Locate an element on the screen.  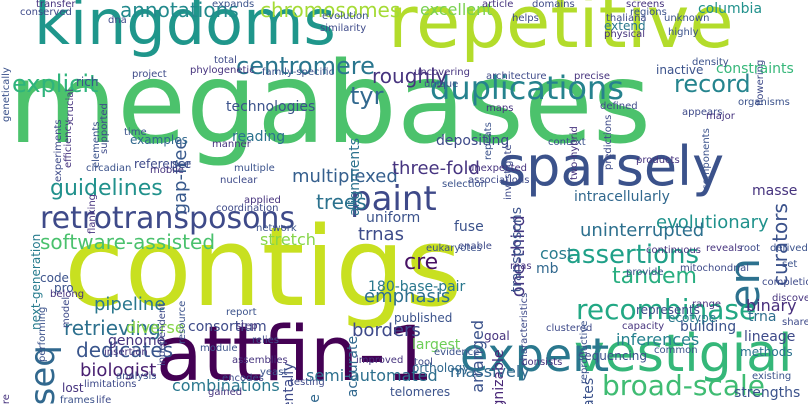
word-share: share is located at coordinates (795, 322).